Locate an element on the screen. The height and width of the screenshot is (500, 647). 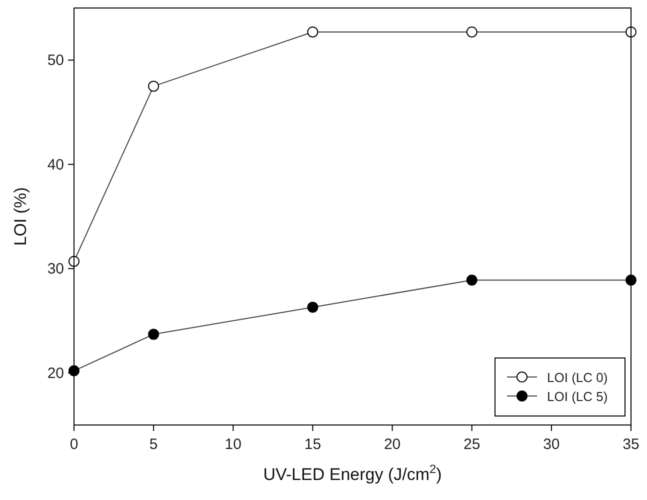
x-tick-label: 30 is located at coordinates (551, 444).